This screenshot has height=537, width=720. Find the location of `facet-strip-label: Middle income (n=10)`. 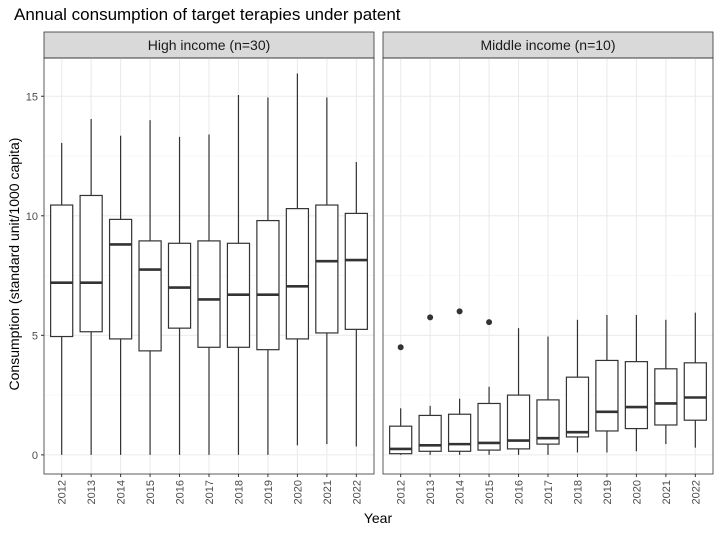

facet-strip-label: Middle income (n=10) is located at coordinates (547, 45).